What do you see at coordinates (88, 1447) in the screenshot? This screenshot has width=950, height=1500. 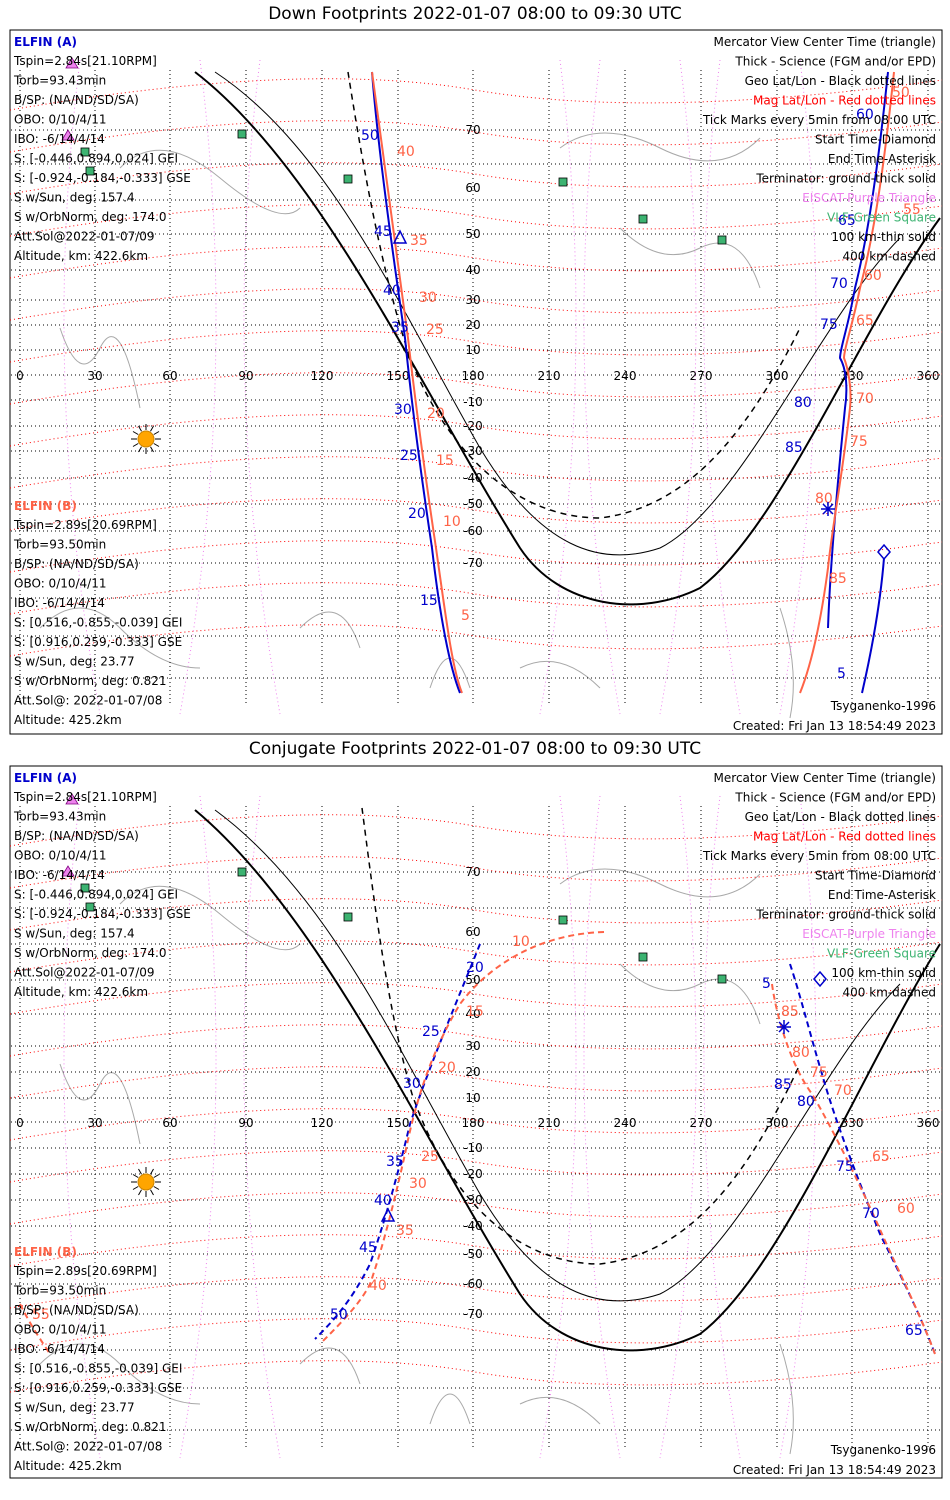 I see `elfin-b-info-line: Att.Sol@: 2022-01-07/08` at bounding box center [88, 1447].